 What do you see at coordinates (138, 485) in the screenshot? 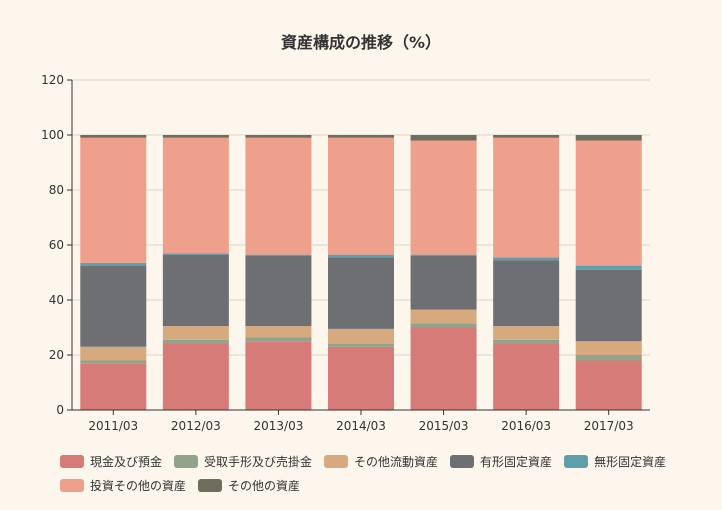
I see `legend-label: 投資その他の資産` at bounding box center [138, 485].